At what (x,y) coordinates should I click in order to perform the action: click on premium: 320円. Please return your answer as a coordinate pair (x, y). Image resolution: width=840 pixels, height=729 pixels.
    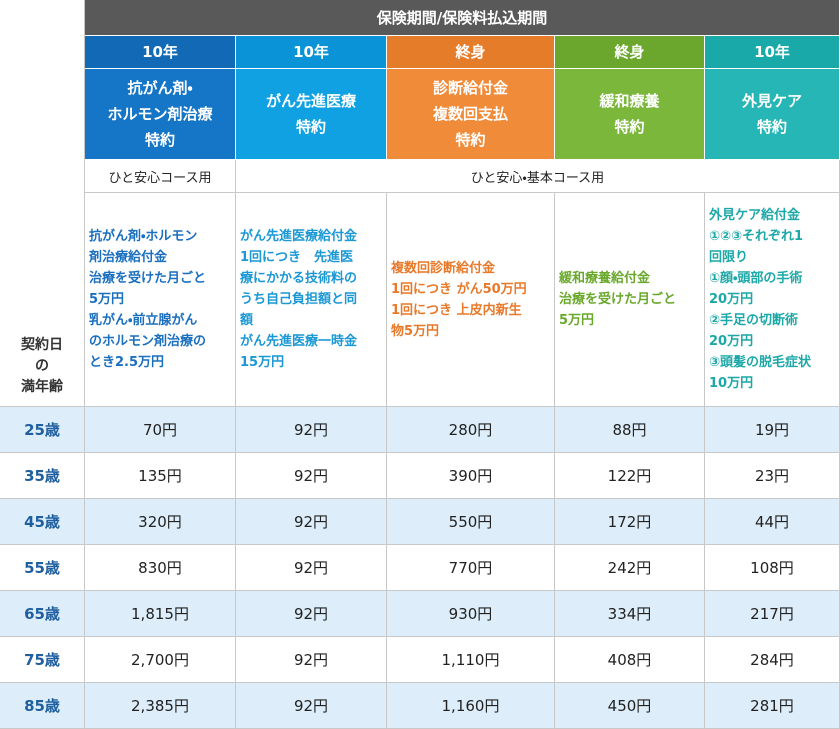
    Looking at the image, I should click on (160, 522).